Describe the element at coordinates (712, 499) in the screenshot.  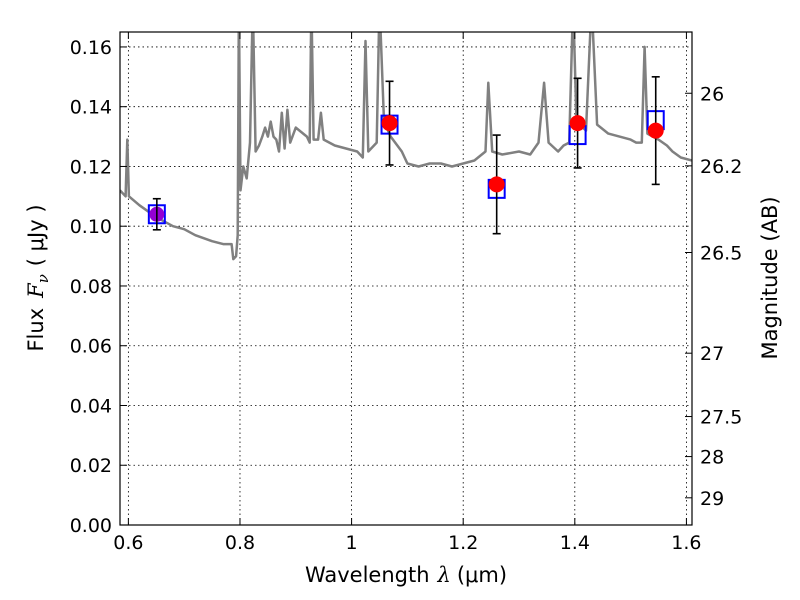
I see `y2-tick-label: 29` at that location.